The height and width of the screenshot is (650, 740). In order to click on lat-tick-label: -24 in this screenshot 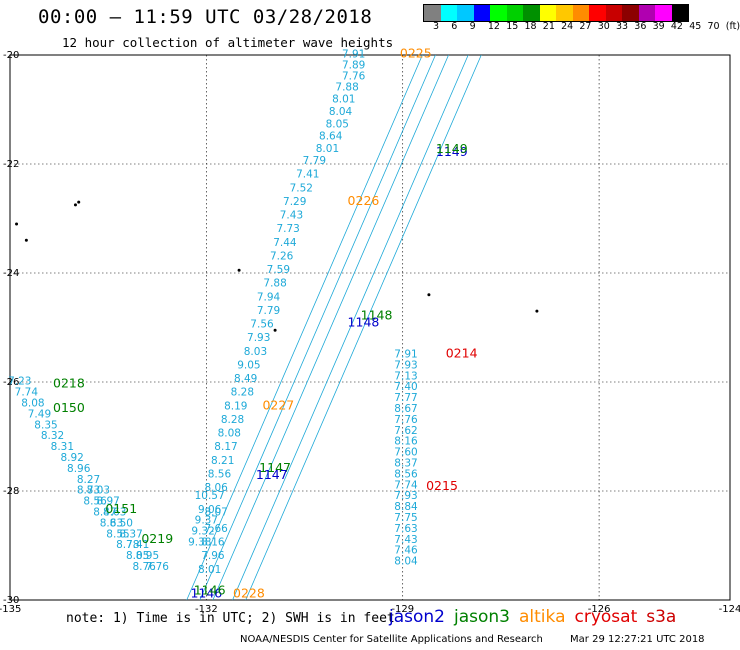, I will do `click(11, 273)`.